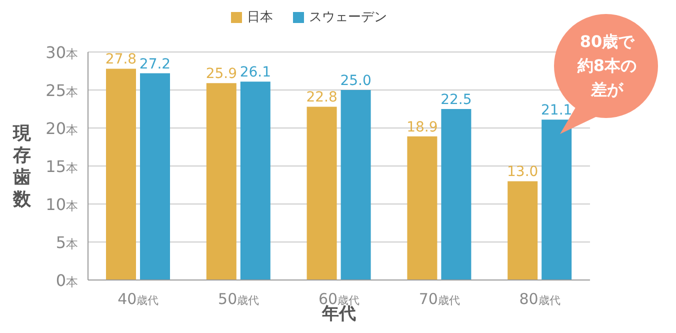 The height and width of the screenshot is (333, 676). I want to click on x-tick-label: 50歳代, so click(239, 299).